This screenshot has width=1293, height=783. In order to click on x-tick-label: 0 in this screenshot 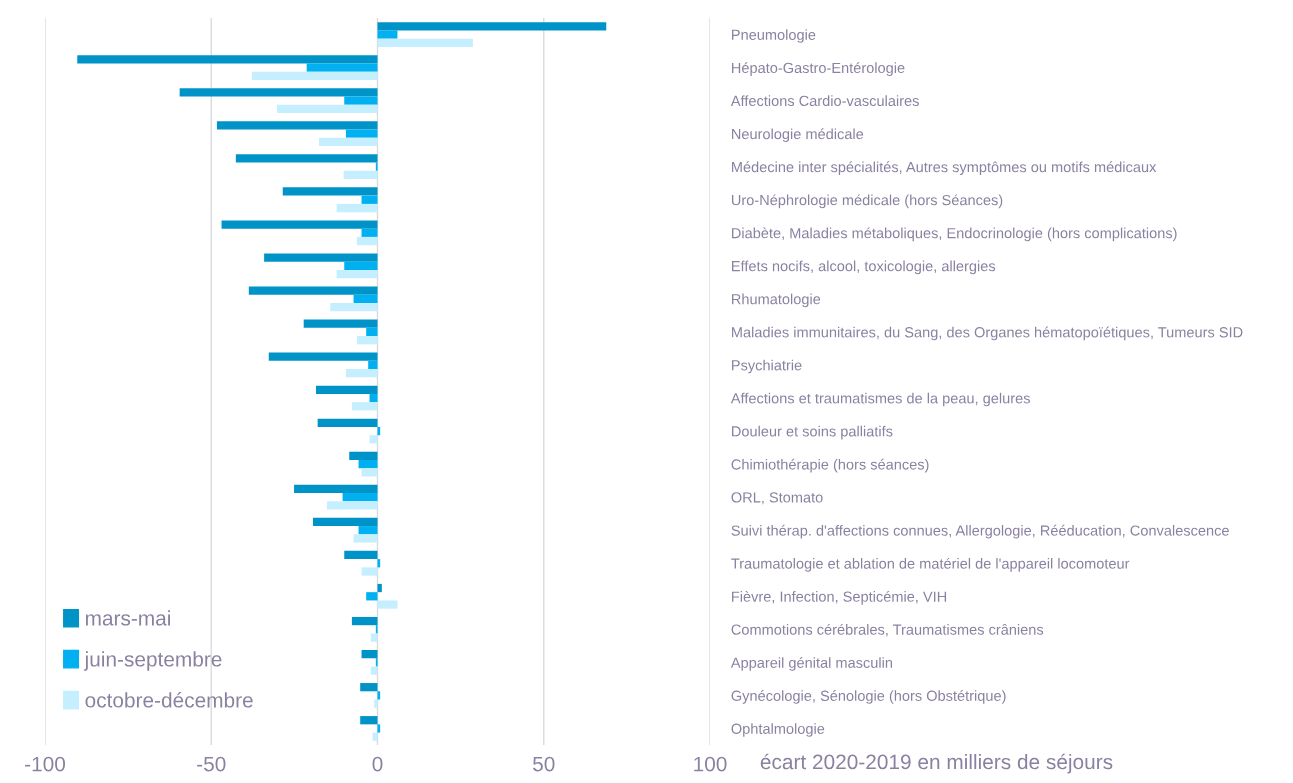, I will do `click(377, 764)`.